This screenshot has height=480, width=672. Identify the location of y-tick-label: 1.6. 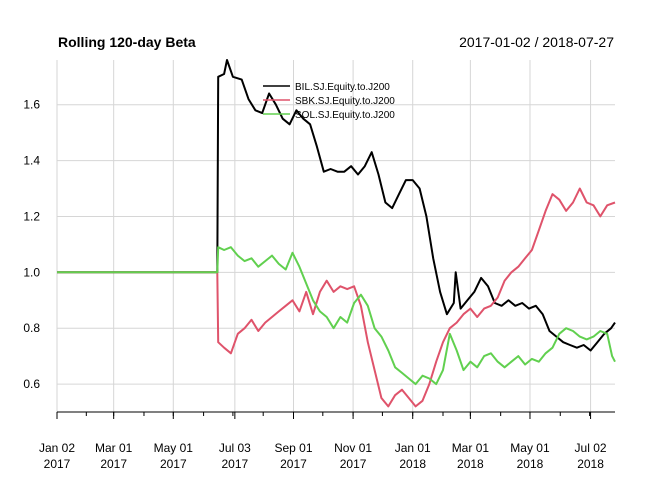
(31, 105).